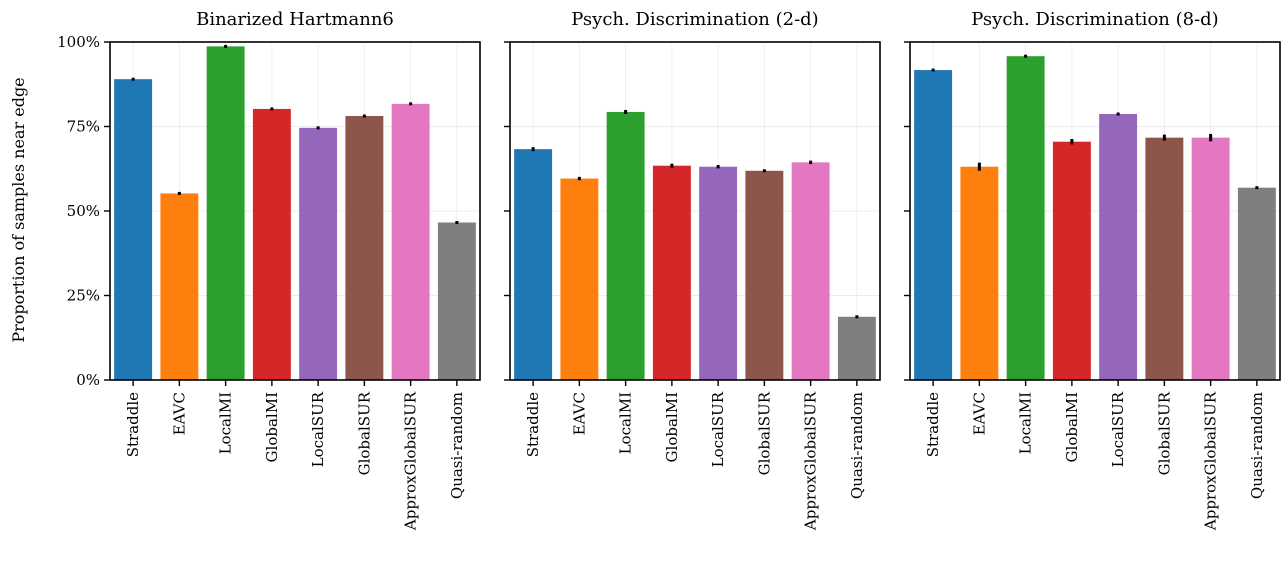 Image resolution: width=1287 pixels, height=569 pixels. Describe the element at coordinates (1094, 19) in the screenshot. I see `chart-title: Psych. Discrimination (8-d)` at that location.